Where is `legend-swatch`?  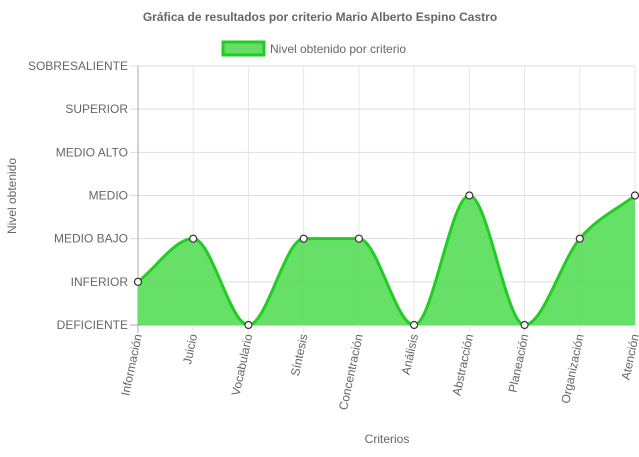 legend-swatch is located at coordinates (243, 48).